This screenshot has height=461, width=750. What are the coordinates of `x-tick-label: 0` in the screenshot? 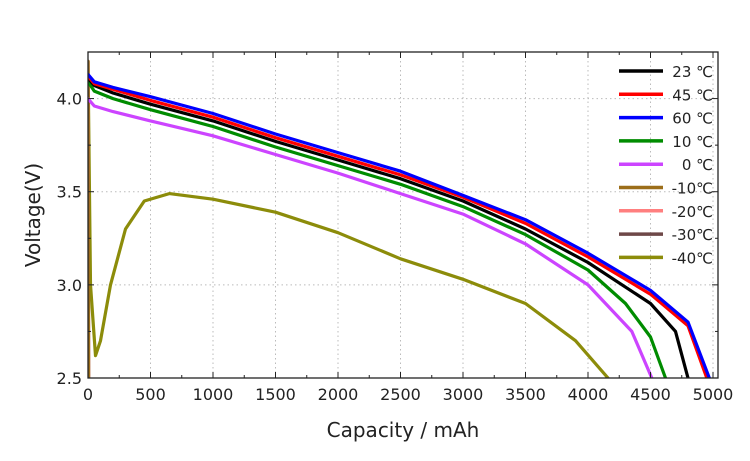 It's located at (88, 394).